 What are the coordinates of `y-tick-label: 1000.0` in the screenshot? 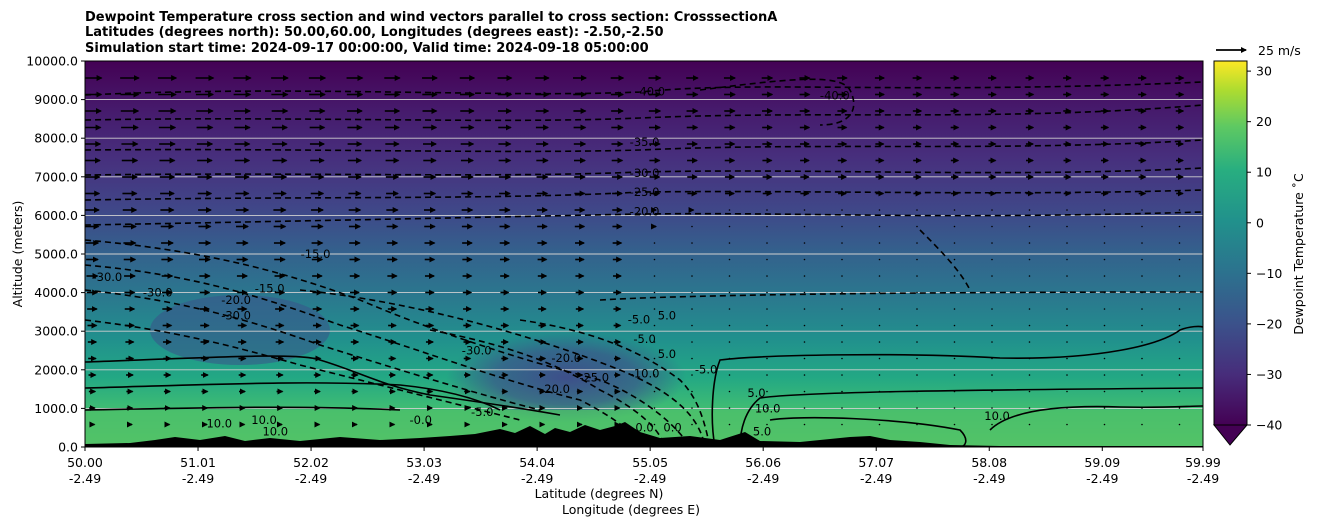 It's located at (56, 408).